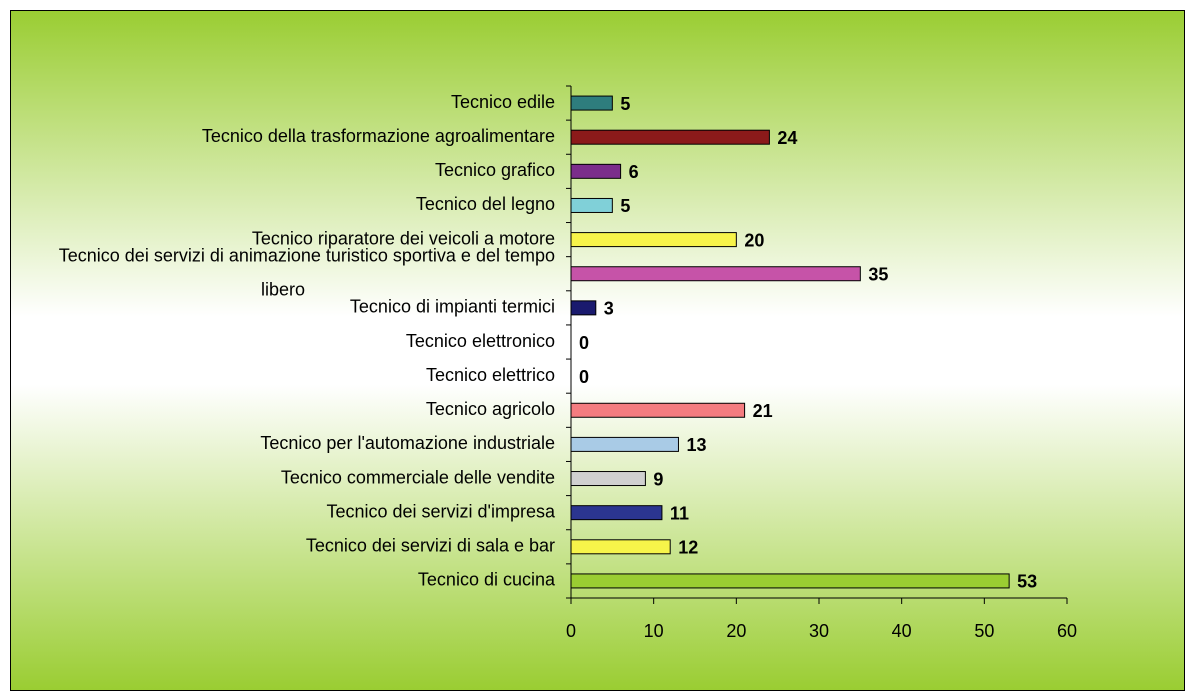 The height and width of the screenshot is (700, 1194). Describe the element at coordinates (878, 274) in the screenshot. I see `value-label: 35` at that location.